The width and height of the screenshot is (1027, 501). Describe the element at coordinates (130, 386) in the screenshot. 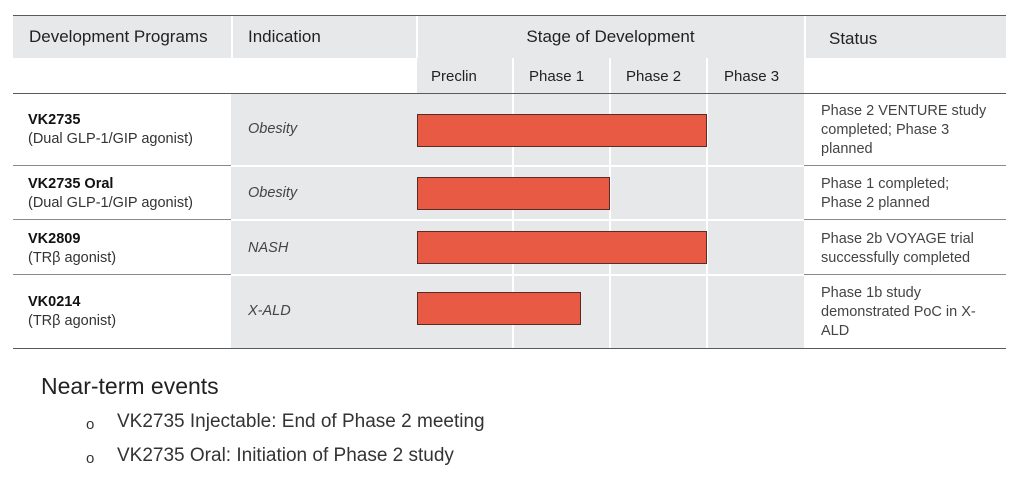

I see `near-term-events-title: Near-term events` at that location.